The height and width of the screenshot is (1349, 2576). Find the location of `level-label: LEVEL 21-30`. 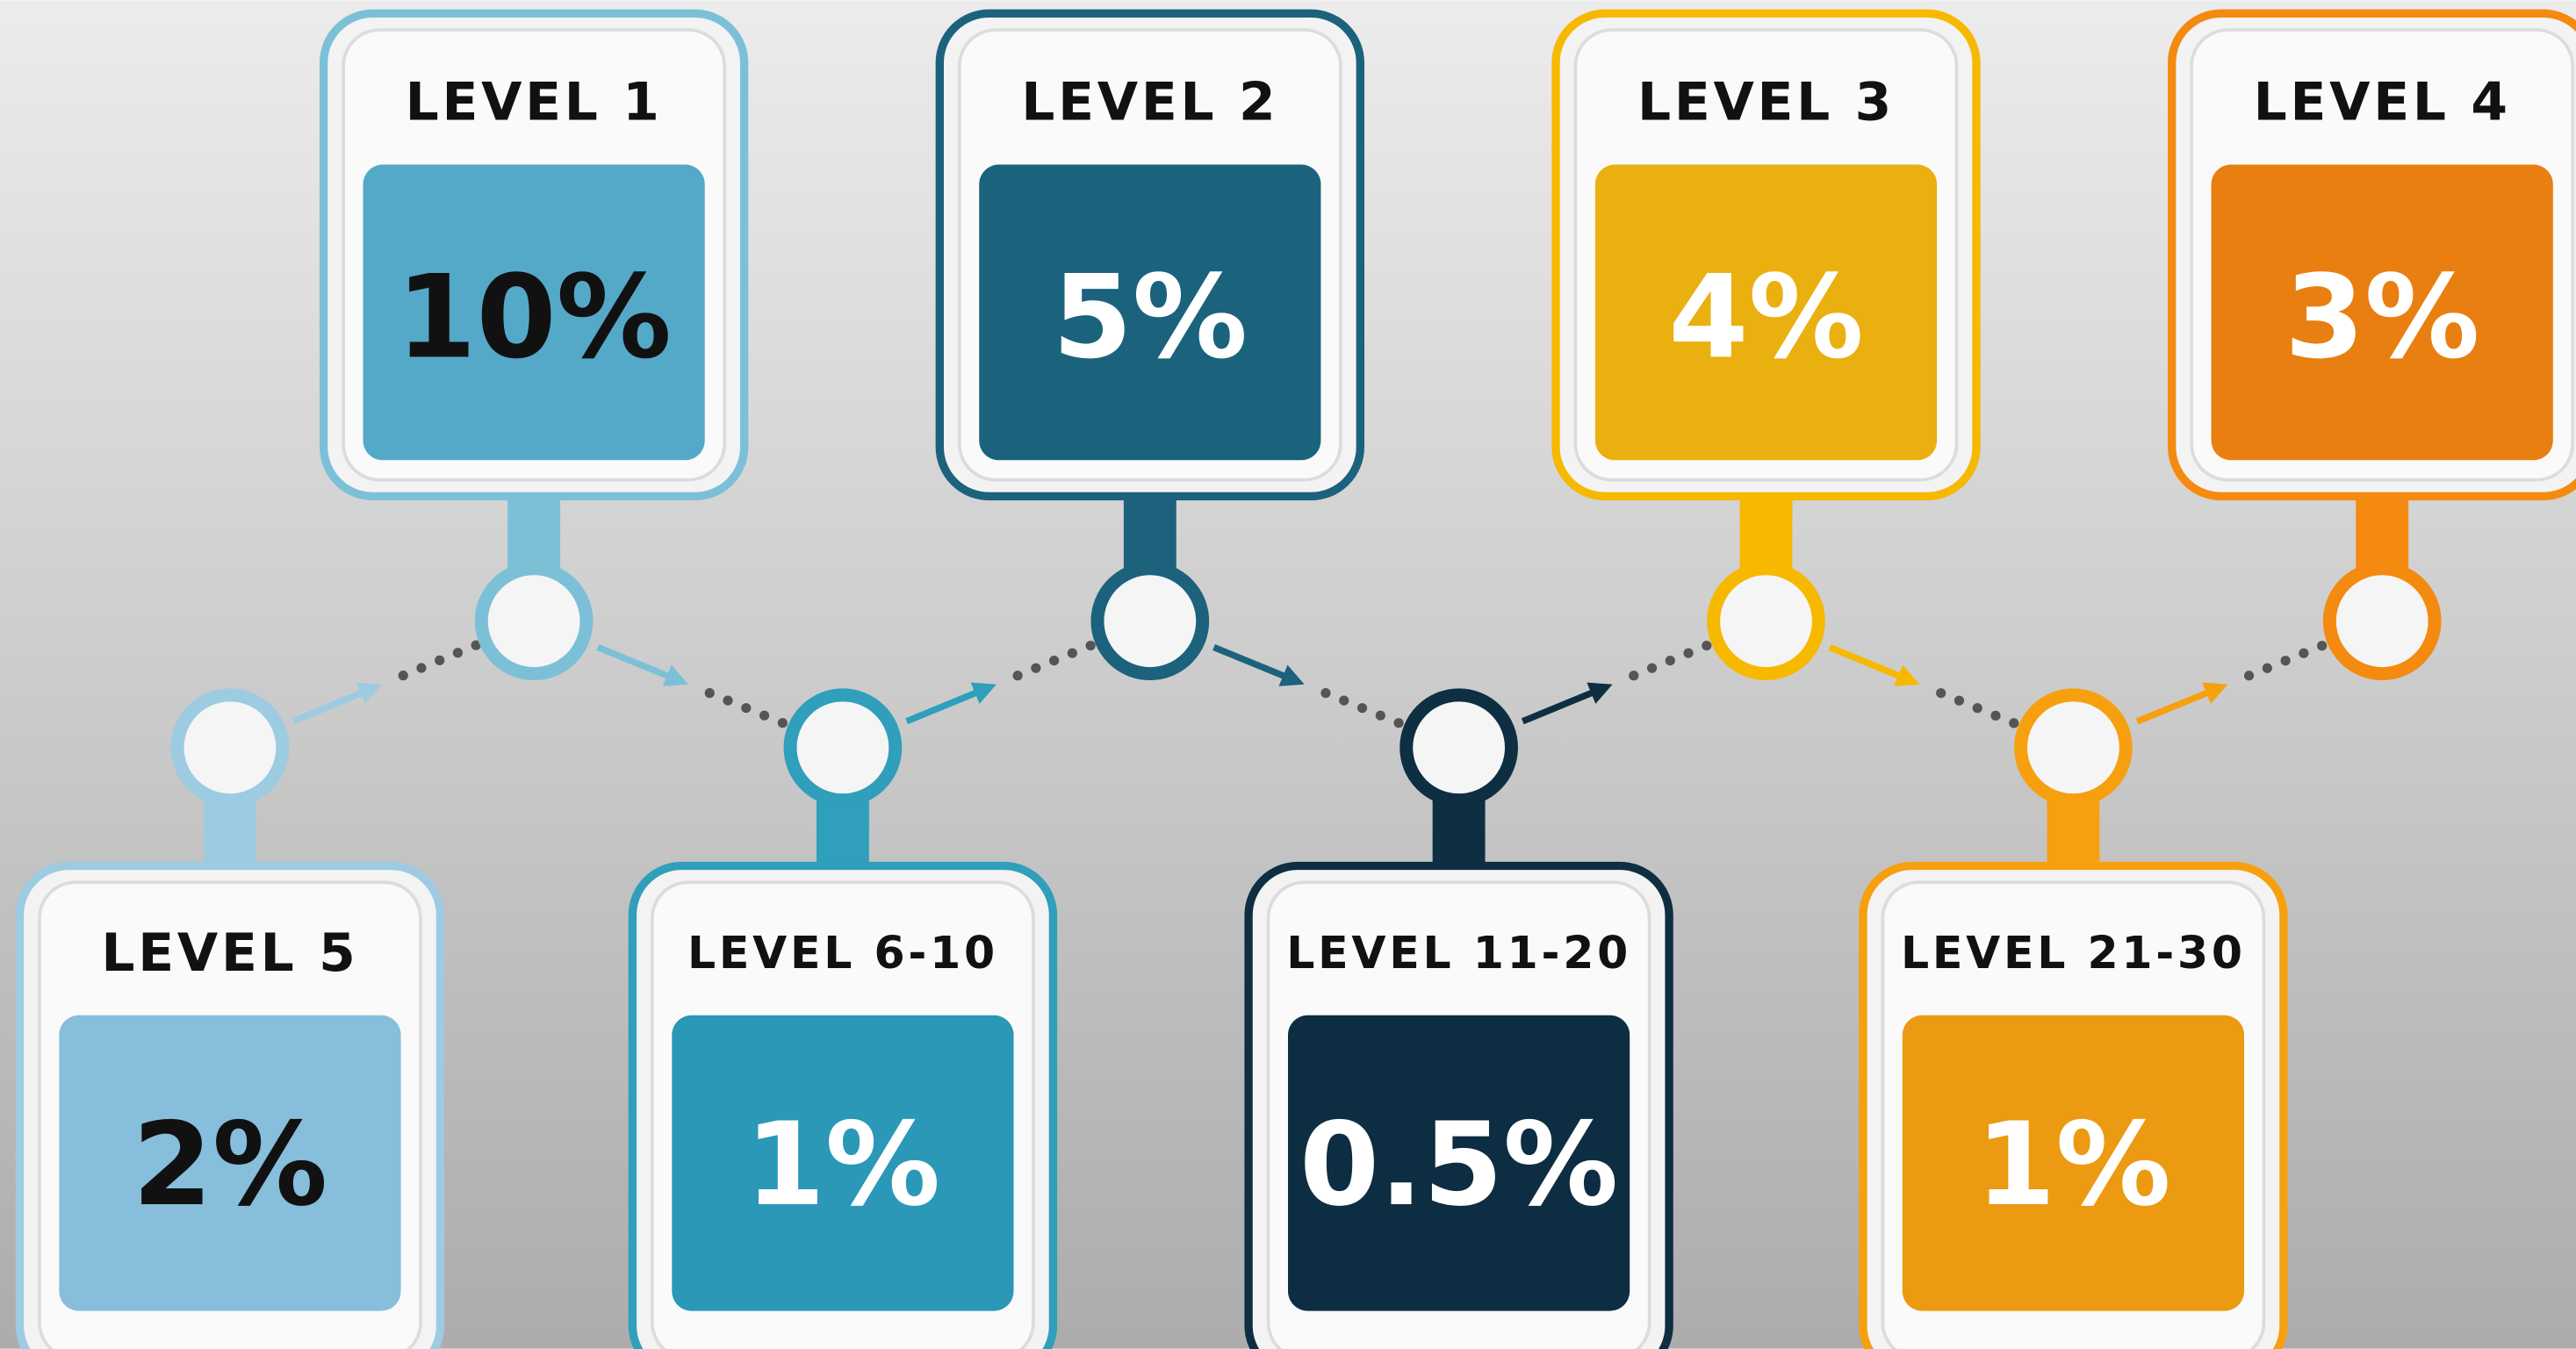

level-label: LEVEL 21-30 is located at coordinates (2073, 953).